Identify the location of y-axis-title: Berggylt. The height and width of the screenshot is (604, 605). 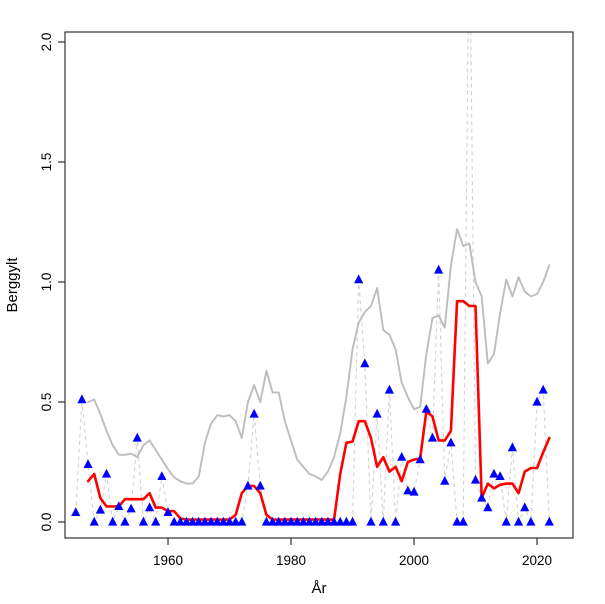
(12, 285).